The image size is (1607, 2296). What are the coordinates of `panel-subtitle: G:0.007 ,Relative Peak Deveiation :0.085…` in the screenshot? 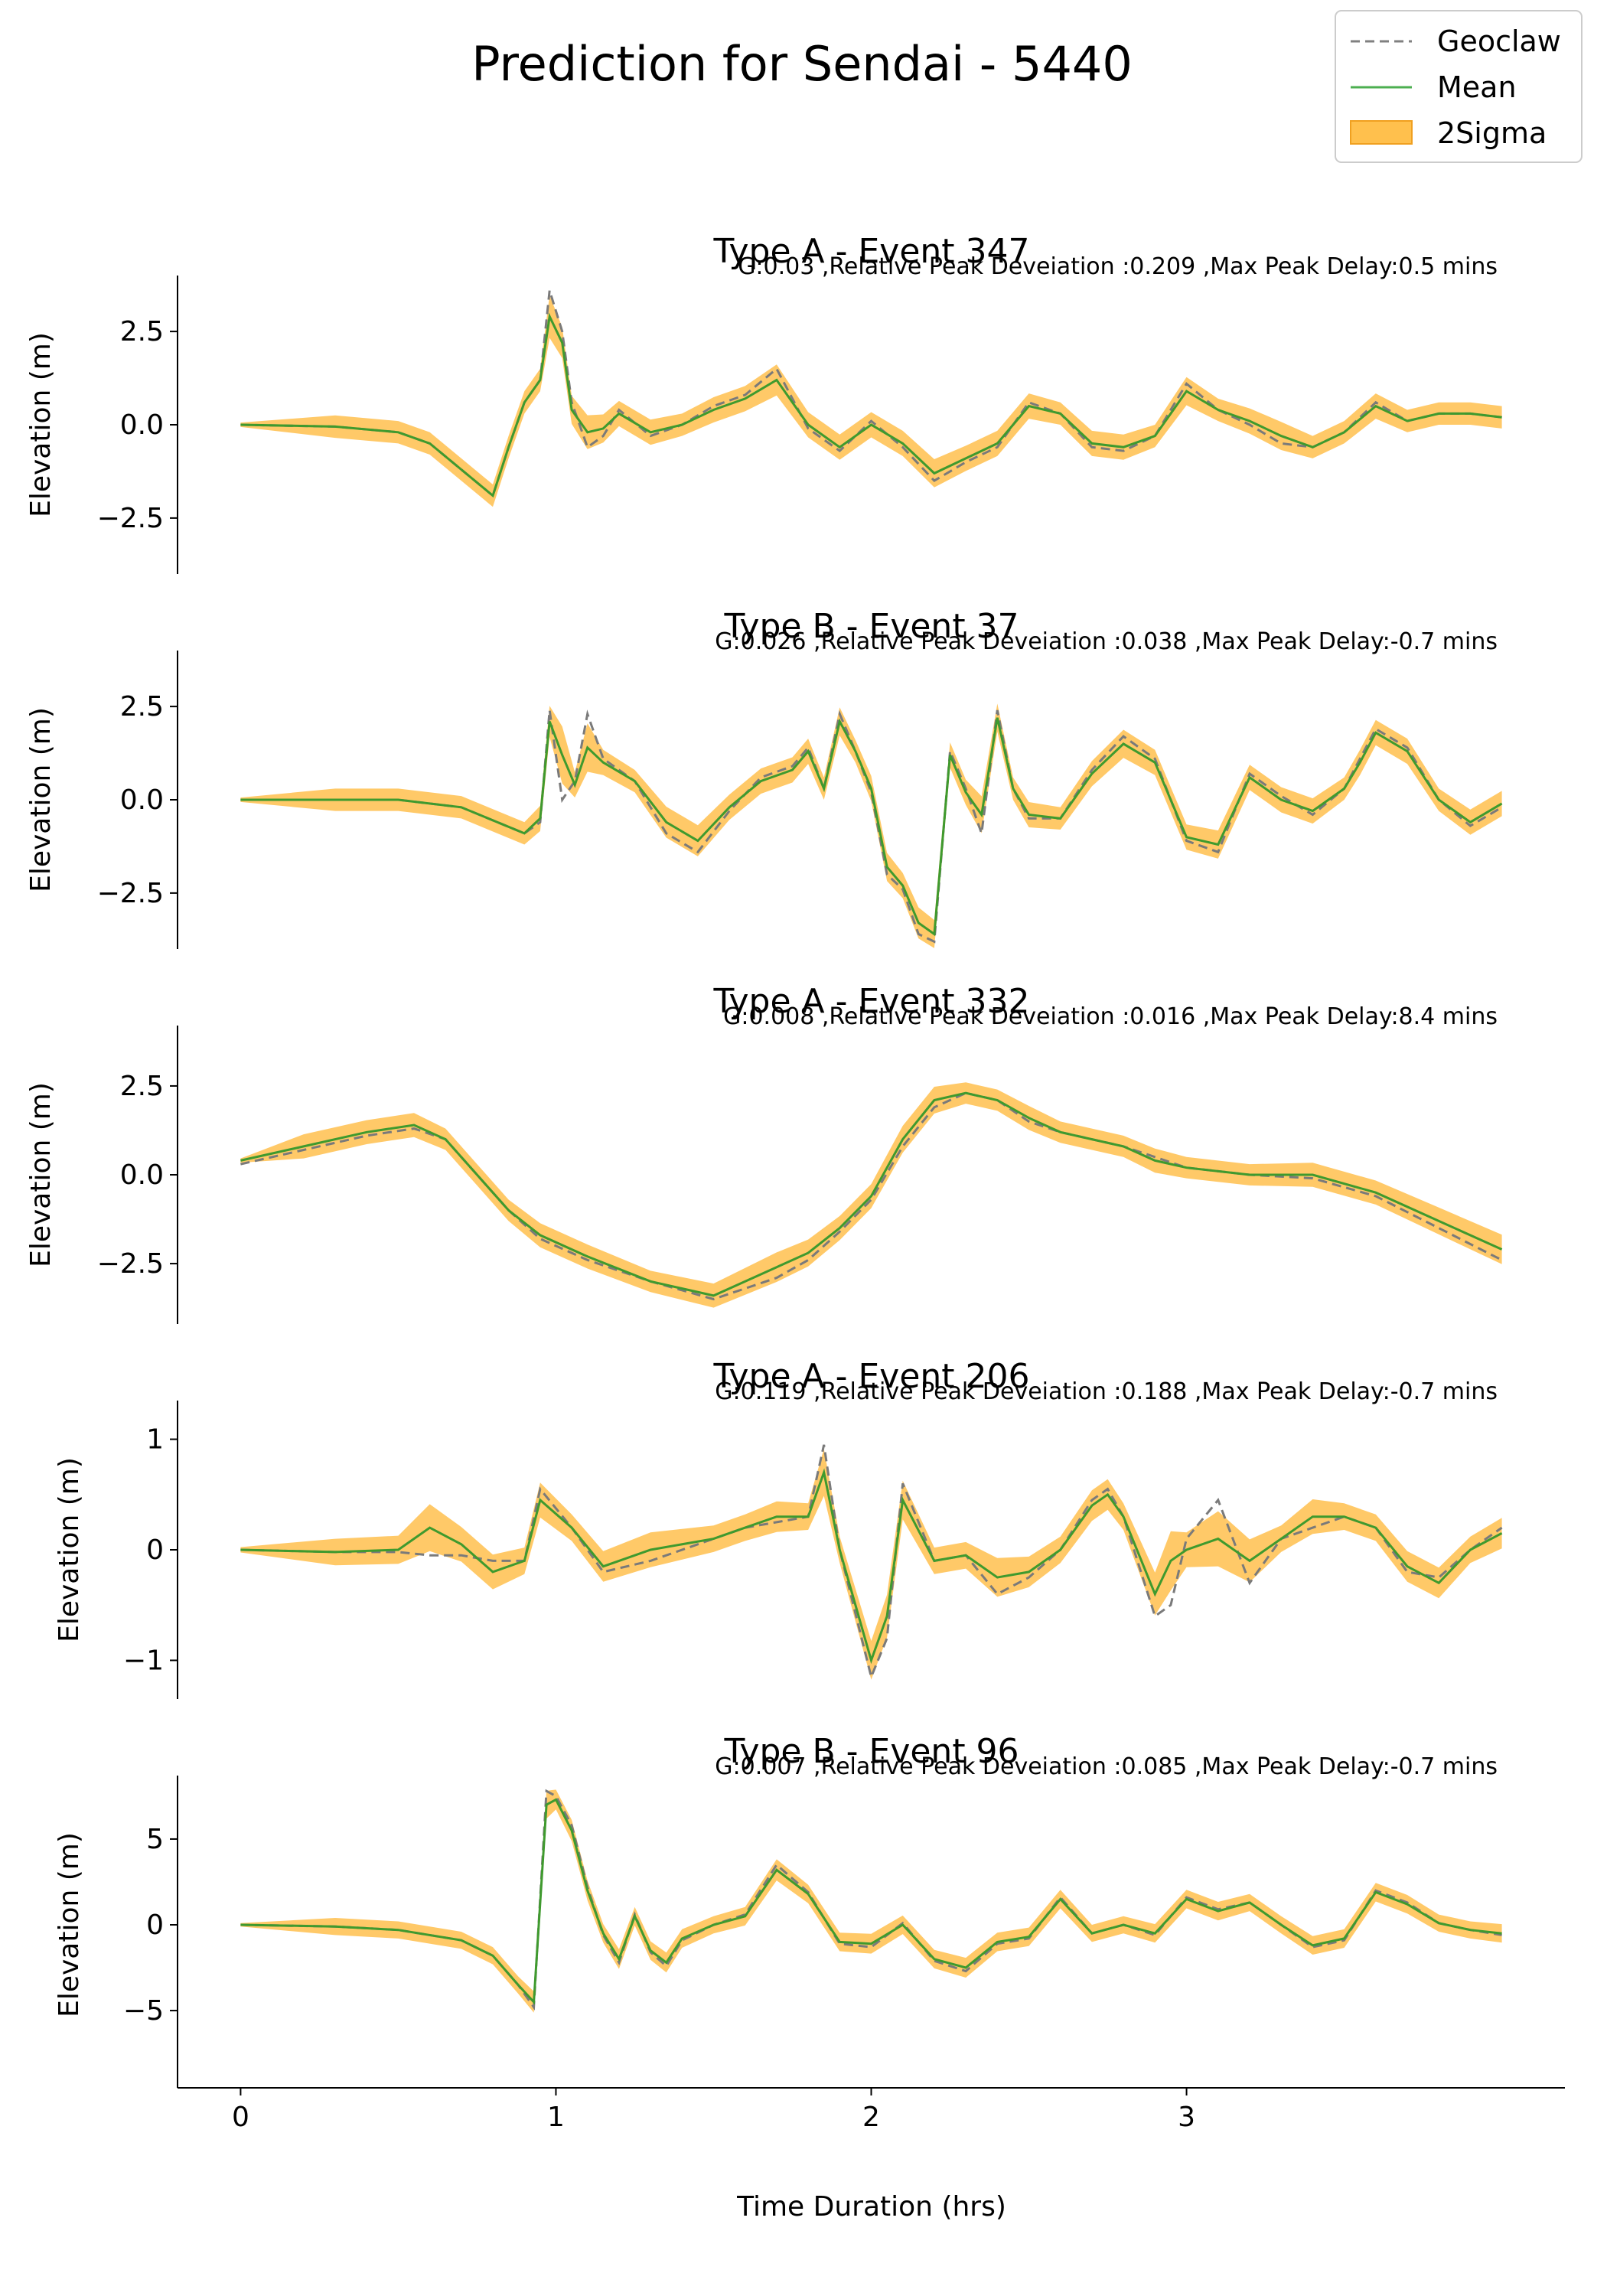 It's located at (1106, 1766).